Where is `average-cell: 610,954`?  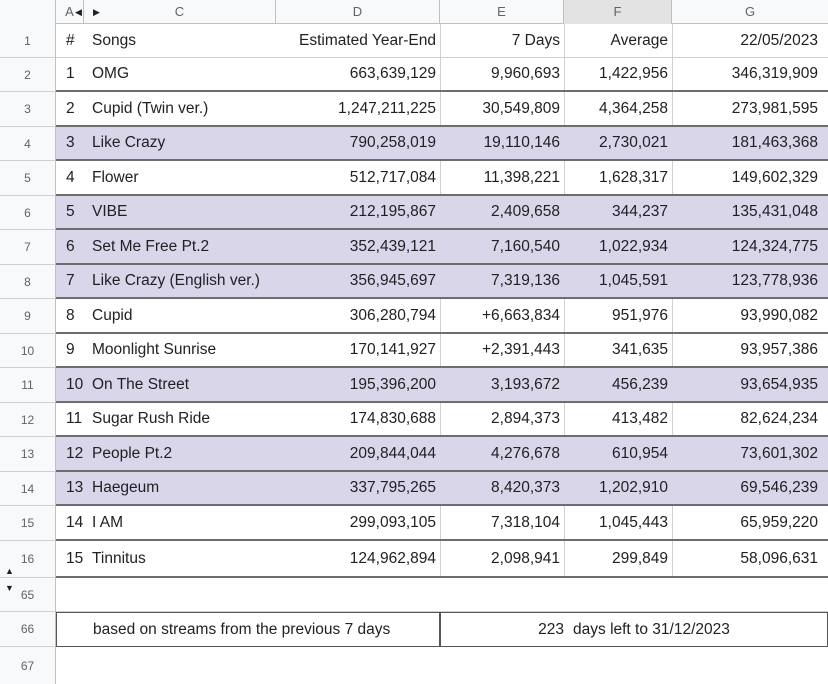
average-cell: 610,954 is located at coordinates (639, 453).